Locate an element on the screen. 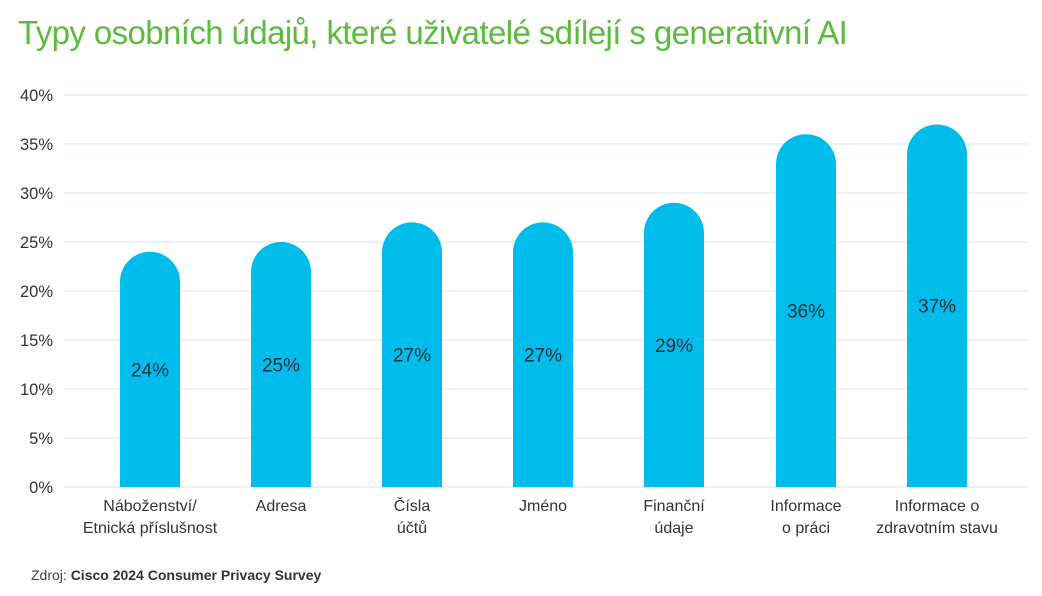  x-category-label: Náboženství/ is located at coordinates (150, 506).